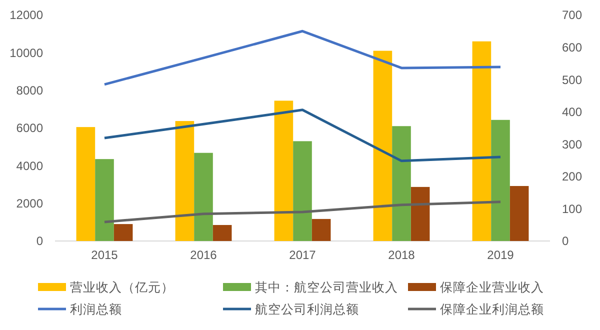 This screenshot has width=600, height=330. What do you see at coordinates (30, 165) in the screenshot?
I see `y-tick-label: 4000` at bounding box center [30, 165].